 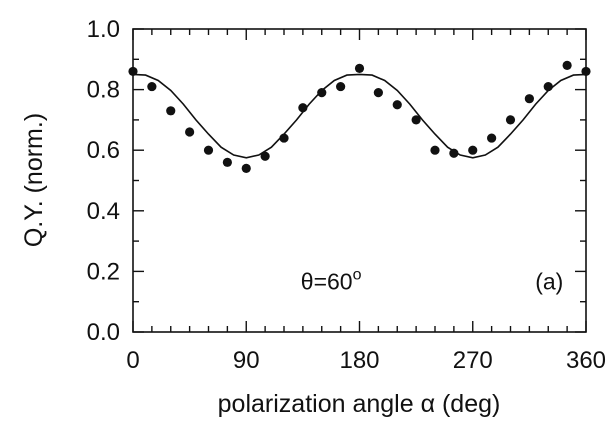 I want to click on fit-curve, so click(x=359, y=116).